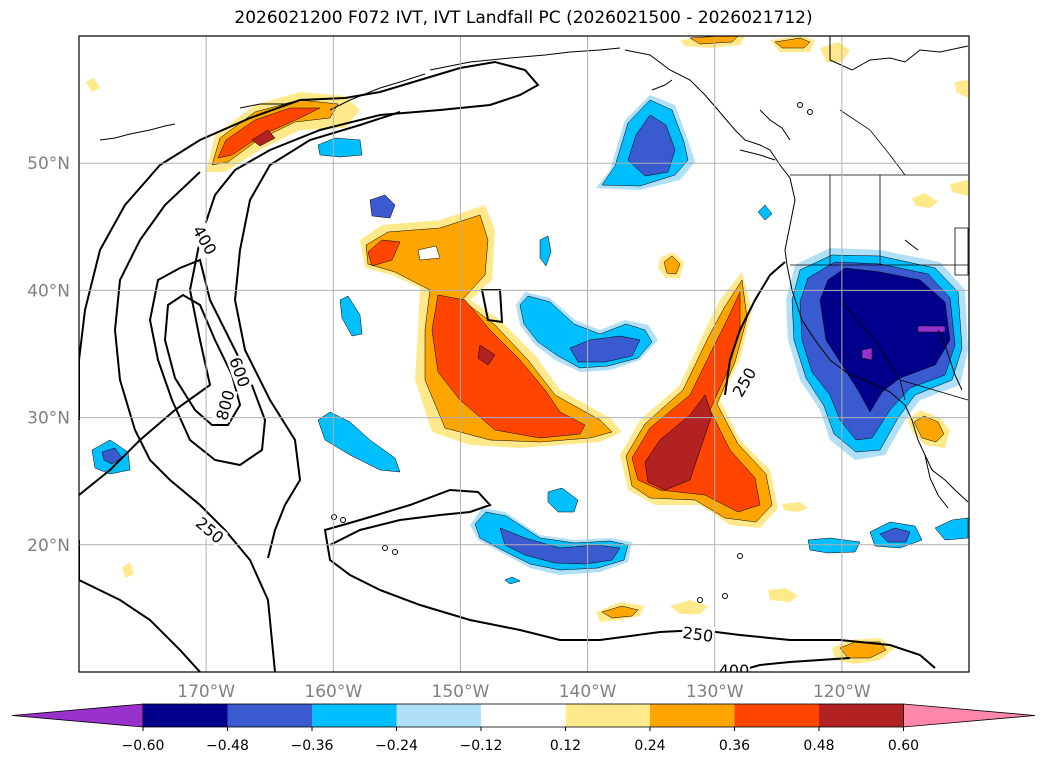 Image resolution: width=1047 pixels, height=765 pixels. I want to click on colorbar-label-5: 0.12, so click(565, 746).